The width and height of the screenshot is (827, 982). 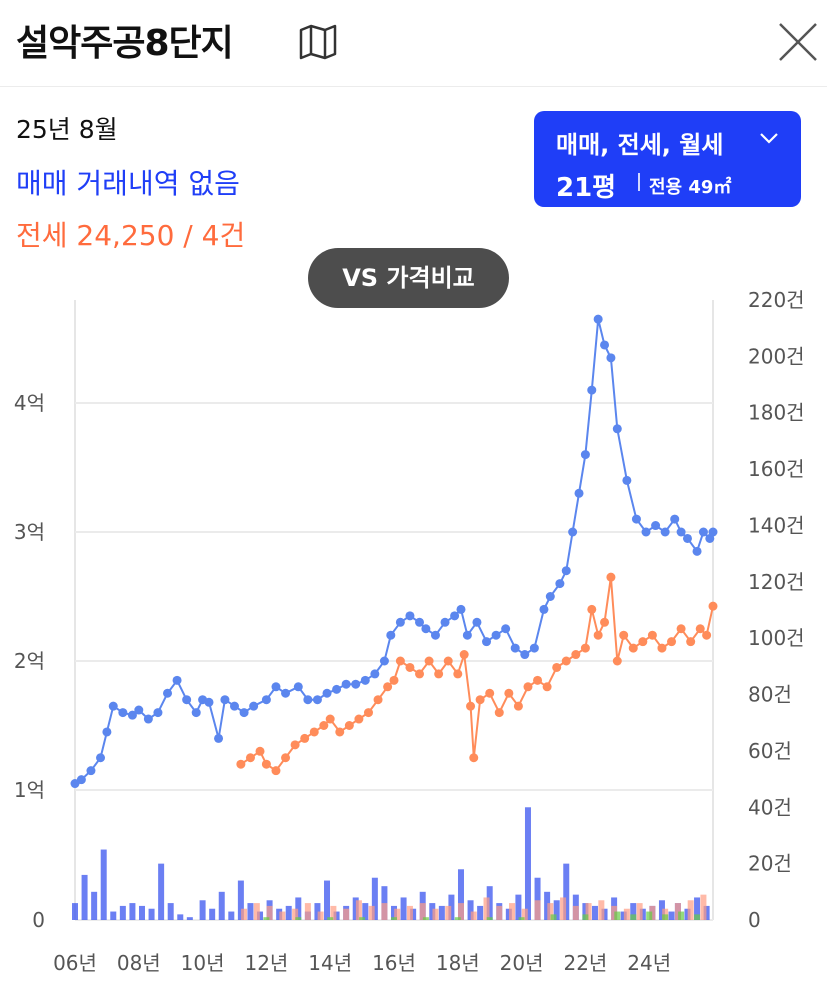 What do you see at coordinates (649, 963) in the screenshot?
I see `x-tick-label: 24년` at bounding box center [649, 963].